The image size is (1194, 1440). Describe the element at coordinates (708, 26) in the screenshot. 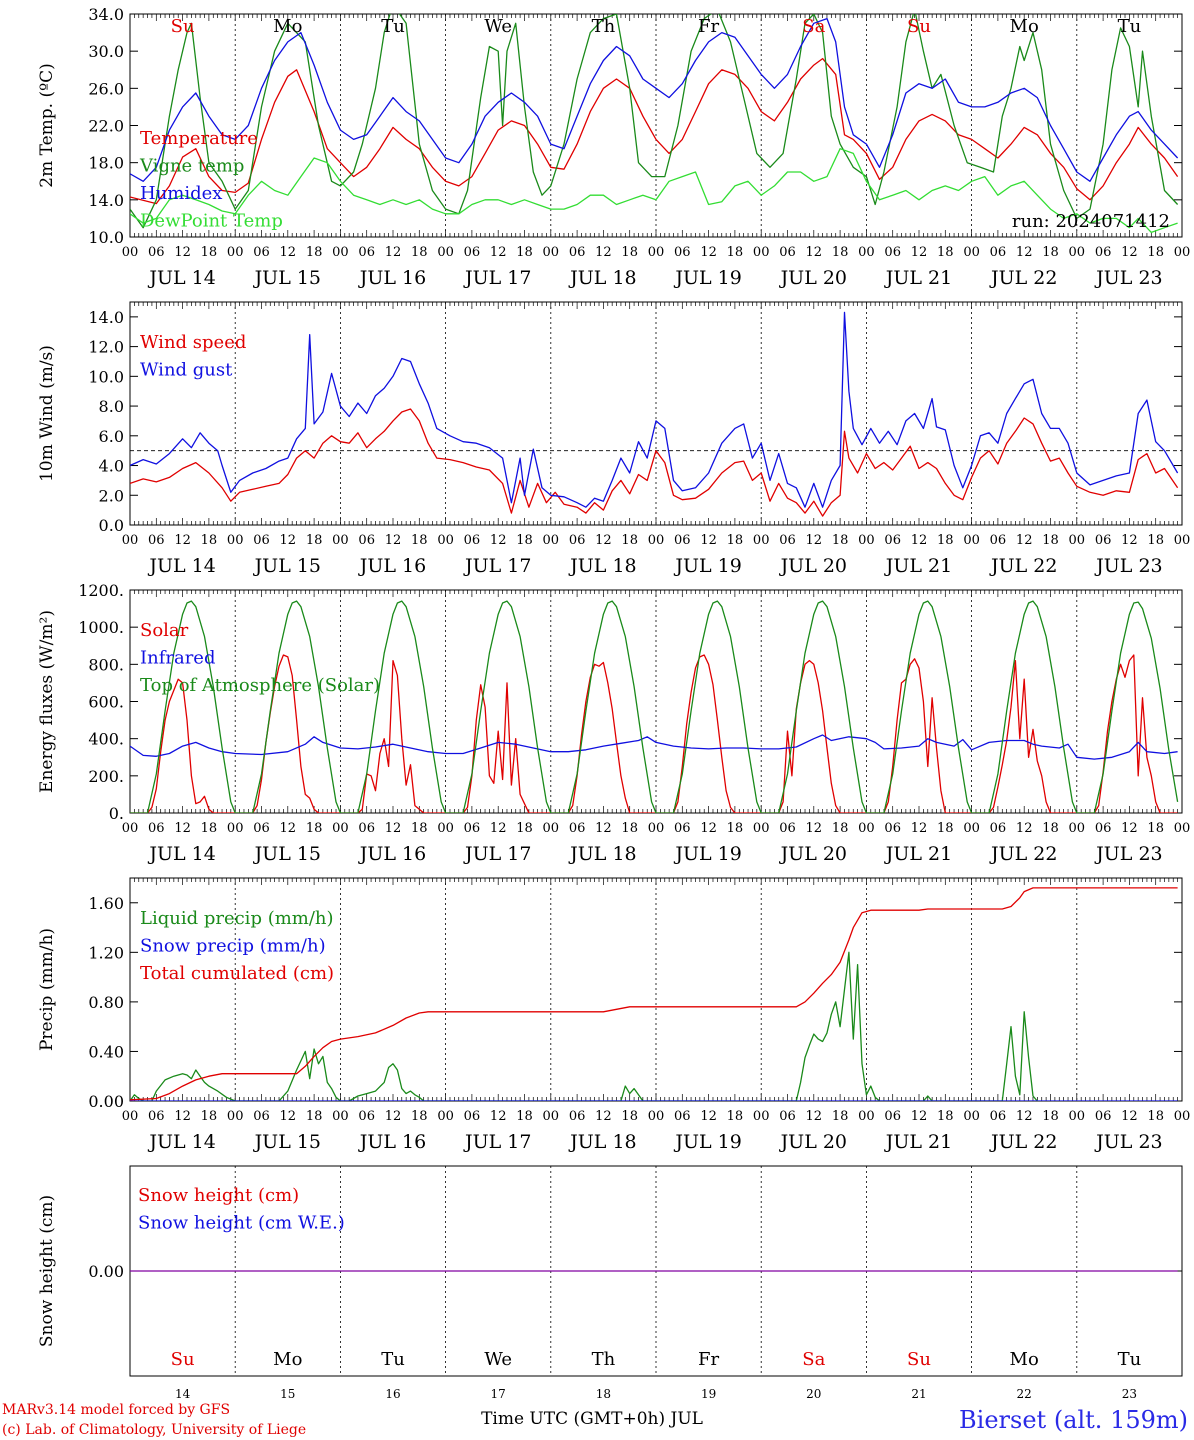

I see `weekday-label: Fr` at that location.